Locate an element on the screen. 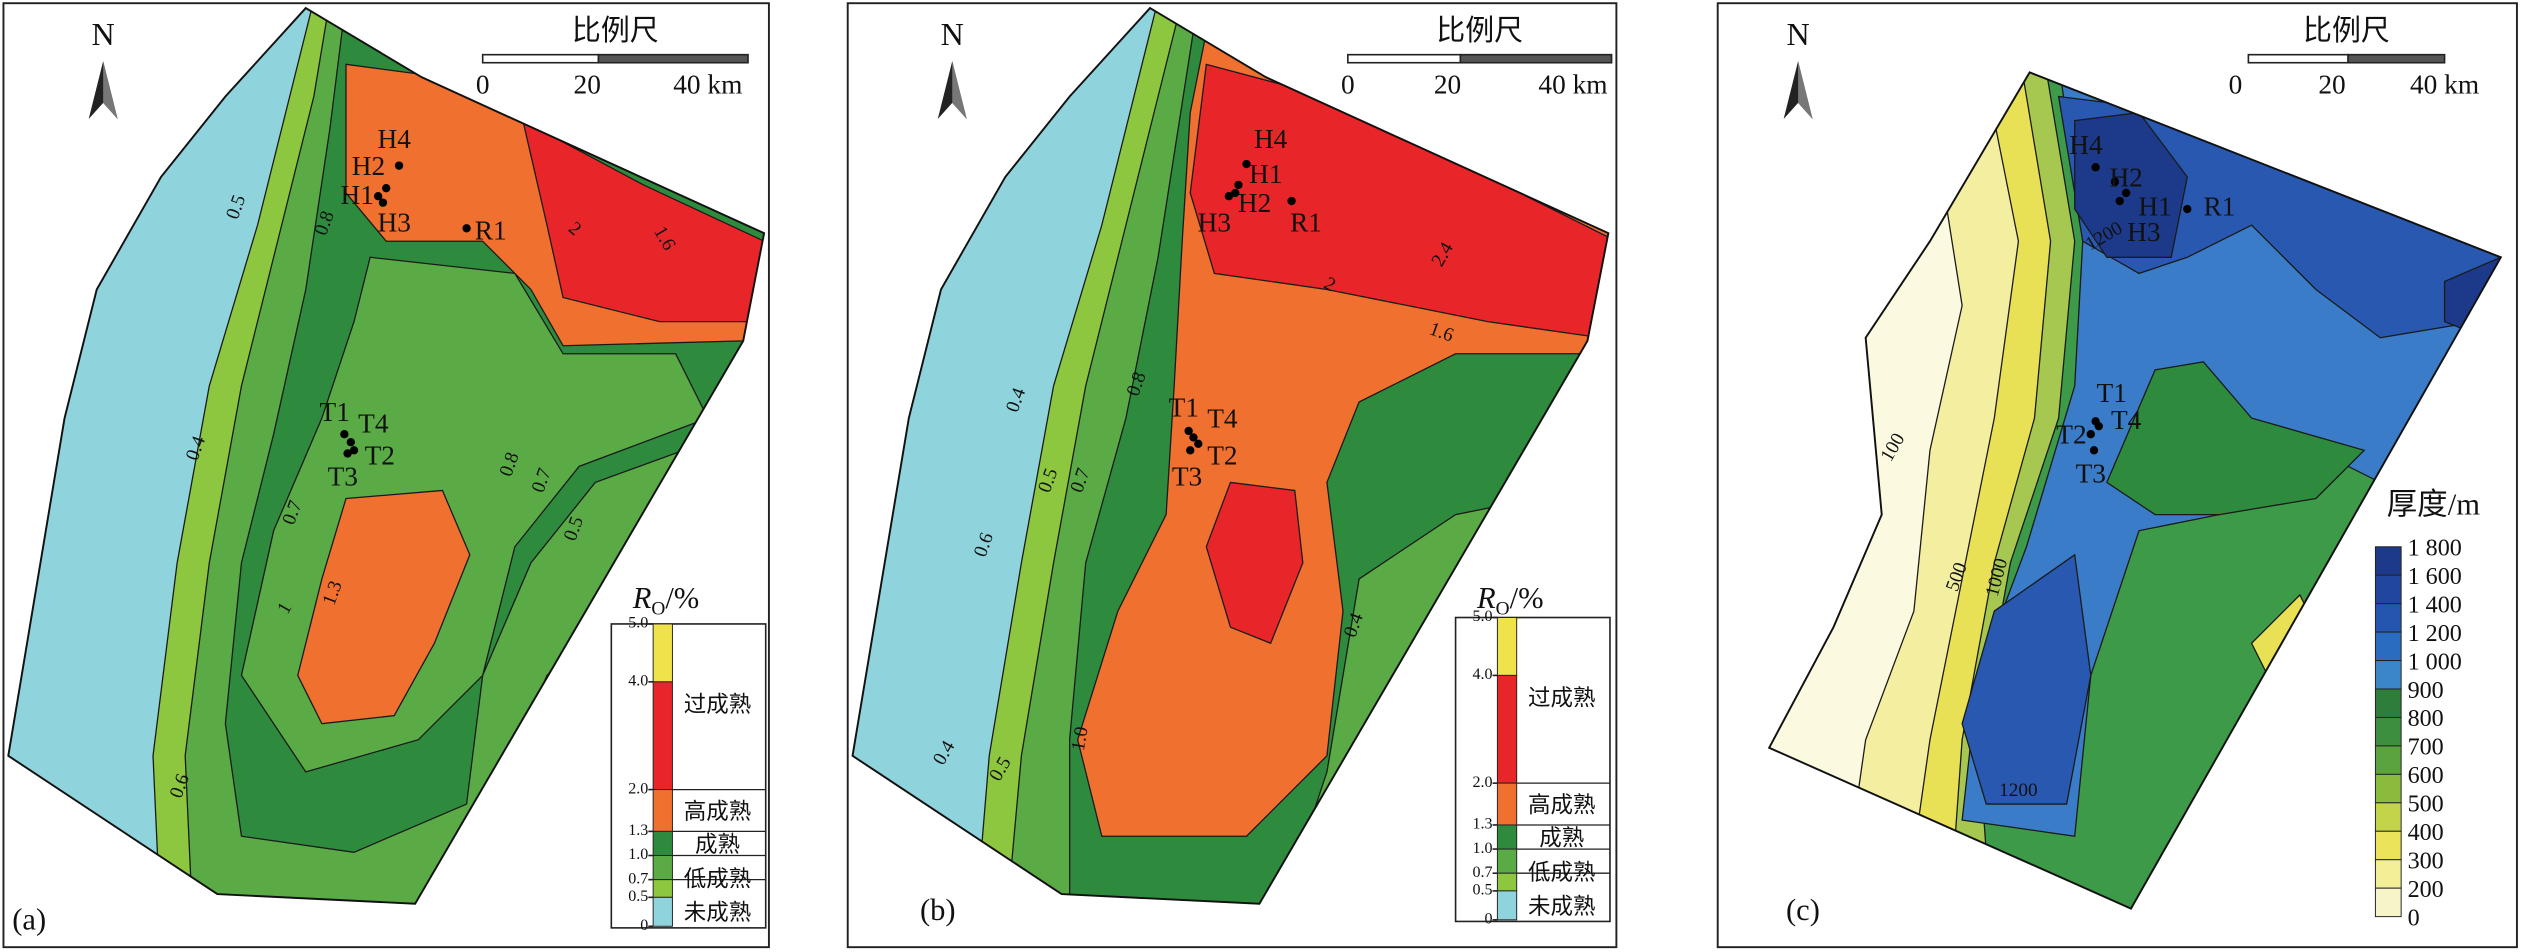  panel-label: (b) is located at coordinates (938, 910).